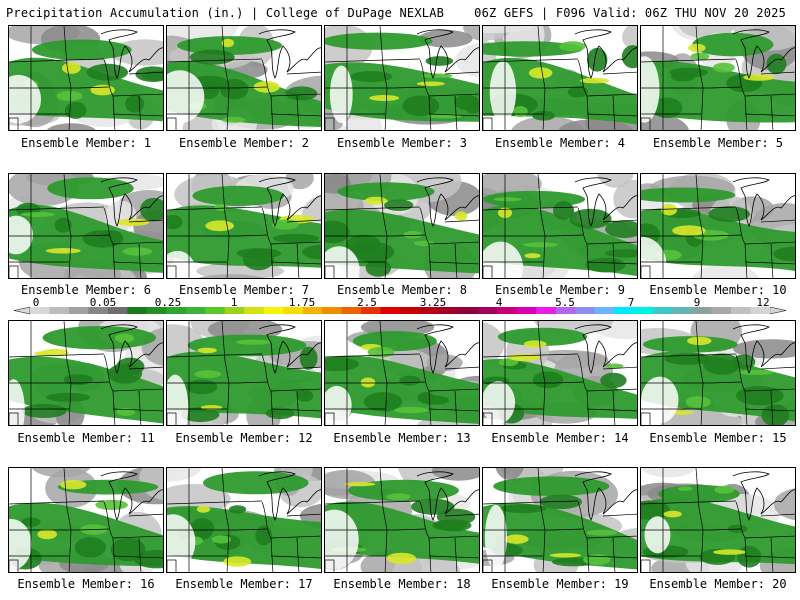 The width and height of the screenshot is (800, 600). I want to click on ensemble-member-label: Ensemble Member: 9, so click(560, 290).